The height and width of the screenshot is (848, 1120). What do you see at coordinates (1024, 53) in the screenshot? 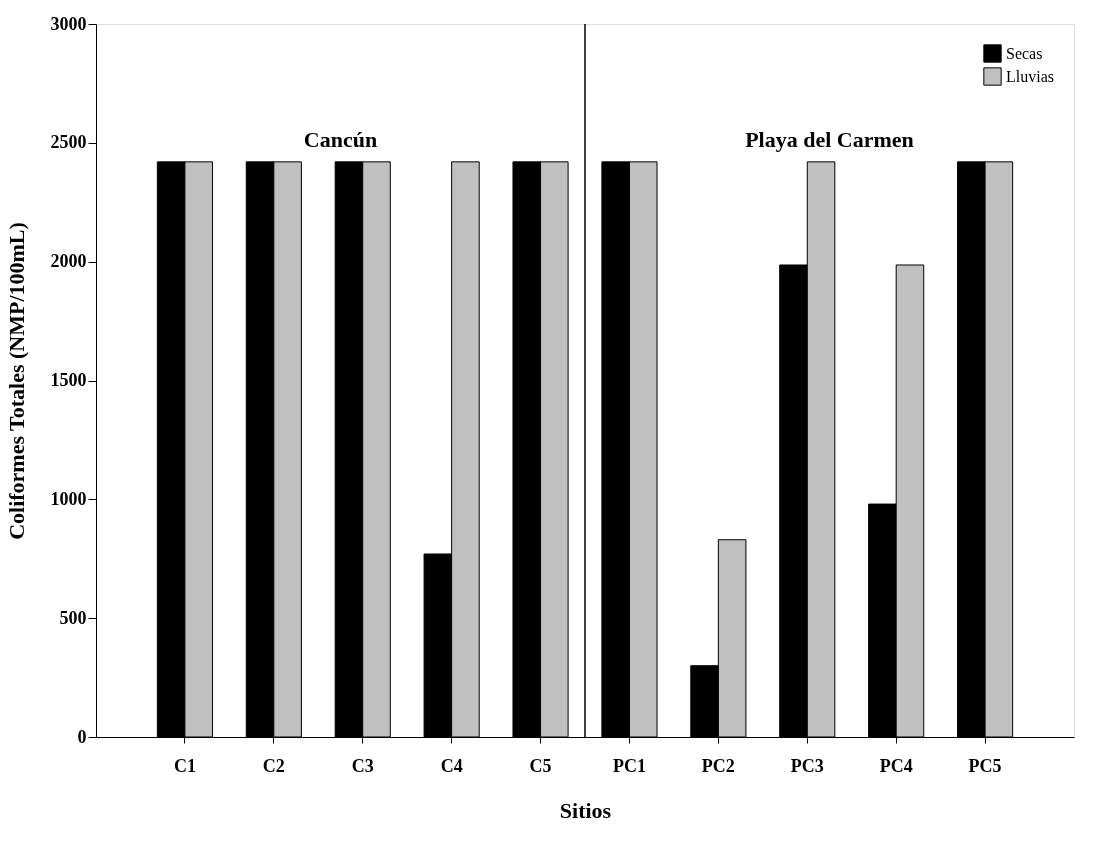
I see `legend-label: Secas` at bounding box center [1024, 53].